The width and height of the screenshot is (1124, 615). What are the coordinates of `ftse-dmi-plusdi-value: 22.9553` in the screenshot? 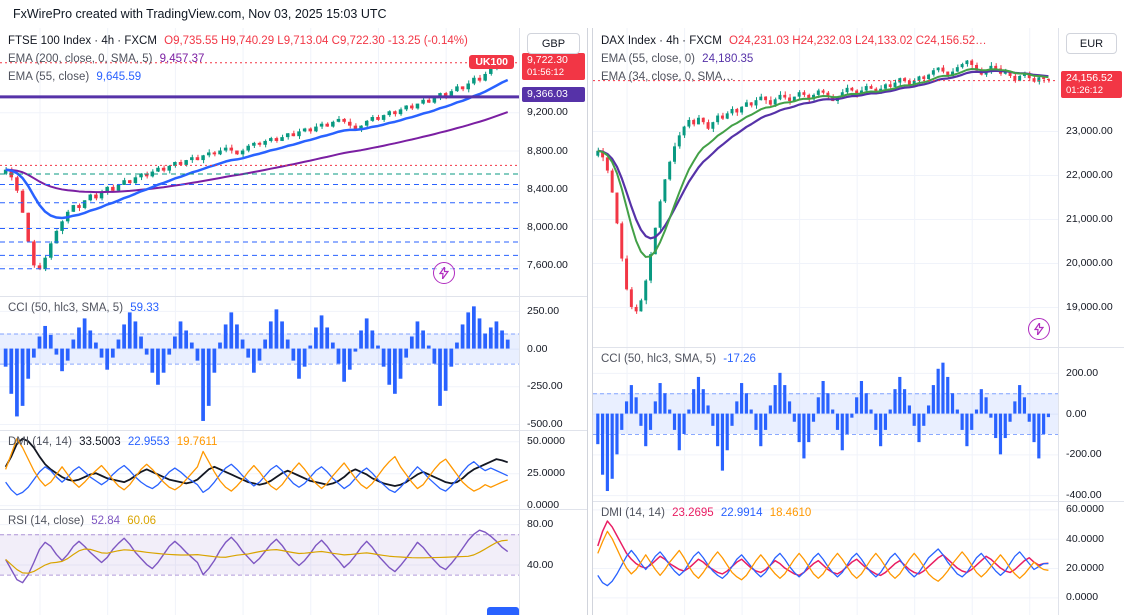 It's located at (148, 442).